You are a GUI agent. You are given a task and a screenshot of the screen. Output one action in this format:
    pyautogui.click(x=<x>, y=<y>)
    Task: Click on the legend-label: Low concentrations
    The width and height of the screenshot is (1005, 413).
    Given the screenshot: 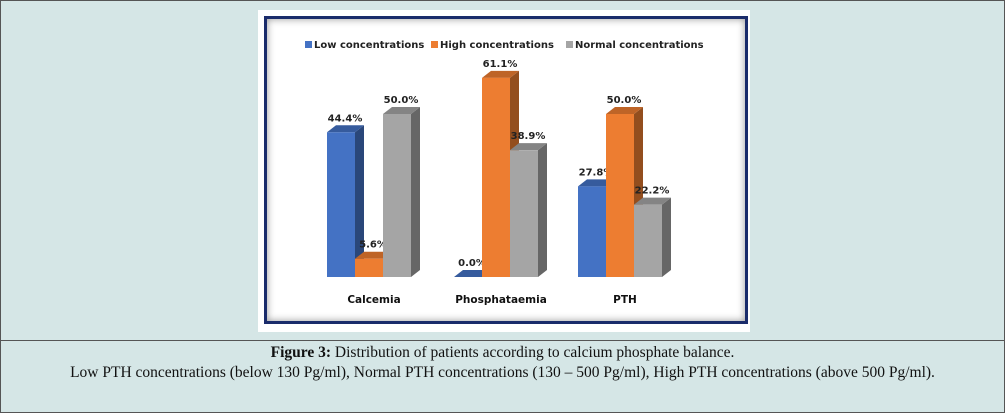 What is the action you would take?
    pyautogui.click(x=369, y=45)
    